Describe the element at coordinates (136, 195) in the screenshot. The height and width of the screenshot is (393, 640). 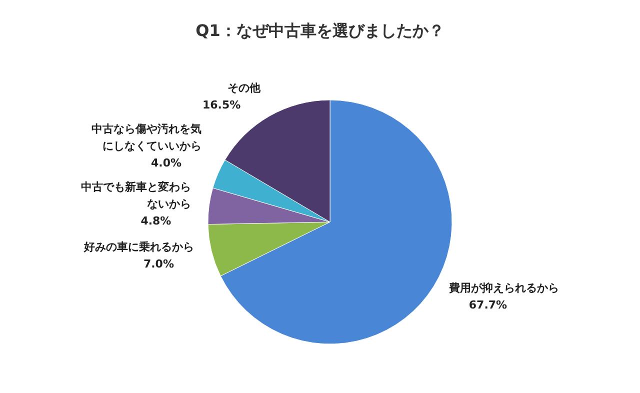
I see `slice-label: 中古でも新車と変わらないから` at that location.